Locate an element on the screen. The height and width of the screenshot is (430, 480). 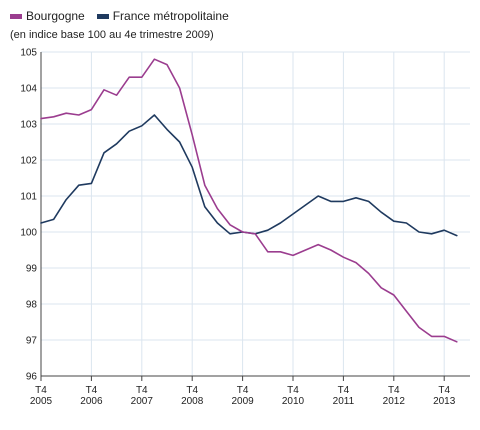
x-tick-label-year: 2008 is located at coordinates (192, 401).